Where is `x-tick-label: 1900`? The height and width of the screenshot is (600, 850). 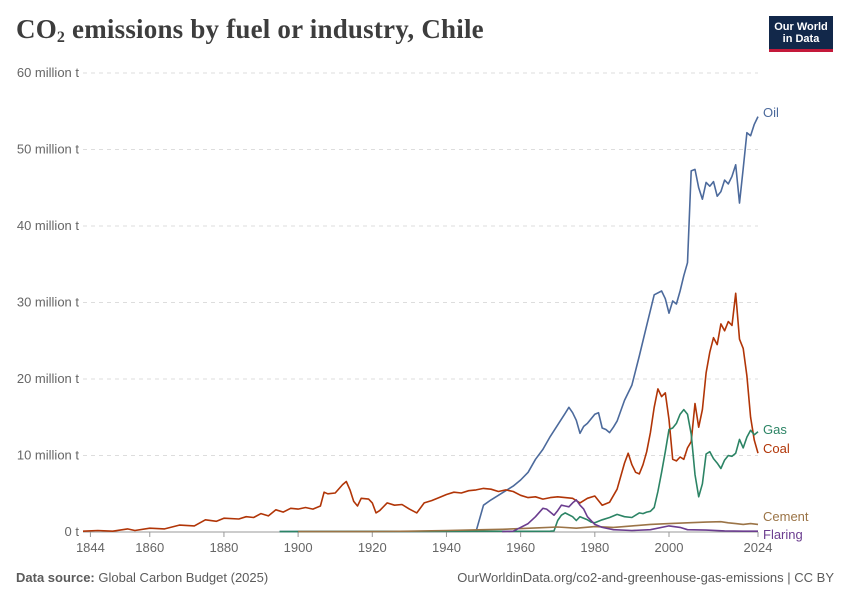 x-tick-label: 1900 is located at coordinates (298, 547).